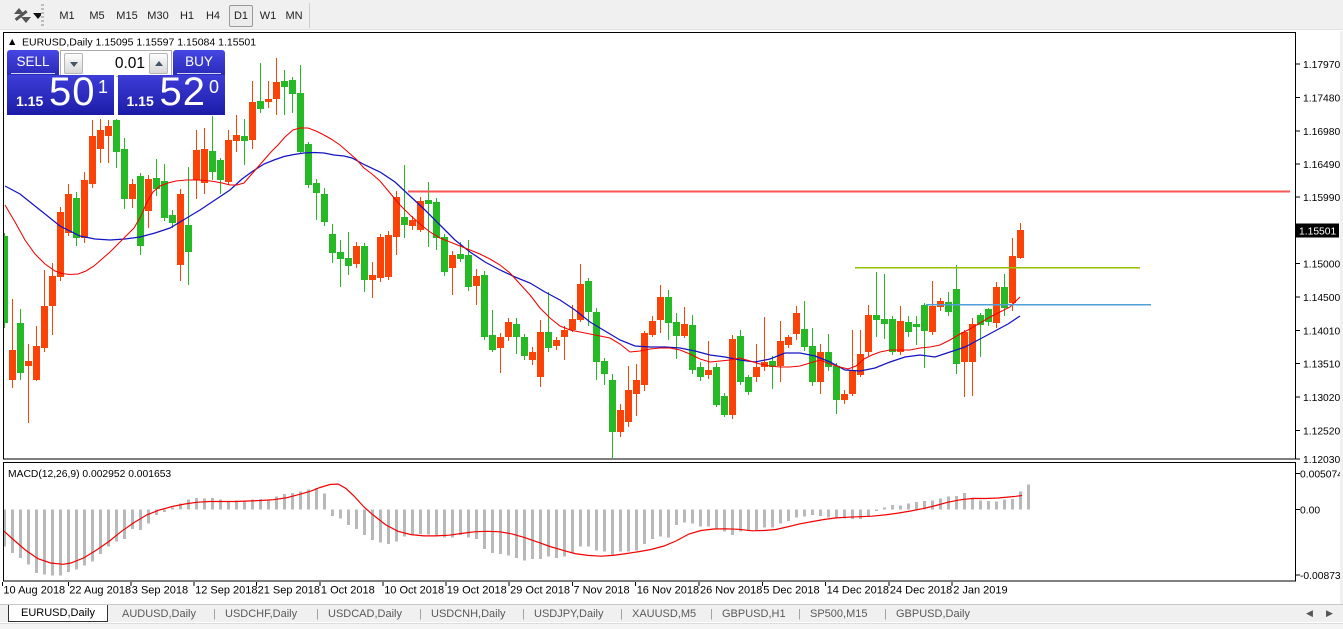  What do you see at coordinates (668, 591) in the screenshot?
I see `svg-text: 16 Nov 2018` at bounding box center [668, 591].